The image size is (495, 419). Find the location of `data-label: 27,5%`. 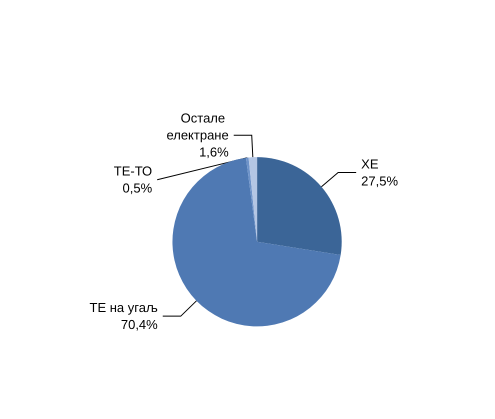

data-label: 27,5% is located at coordinates (379, 180).